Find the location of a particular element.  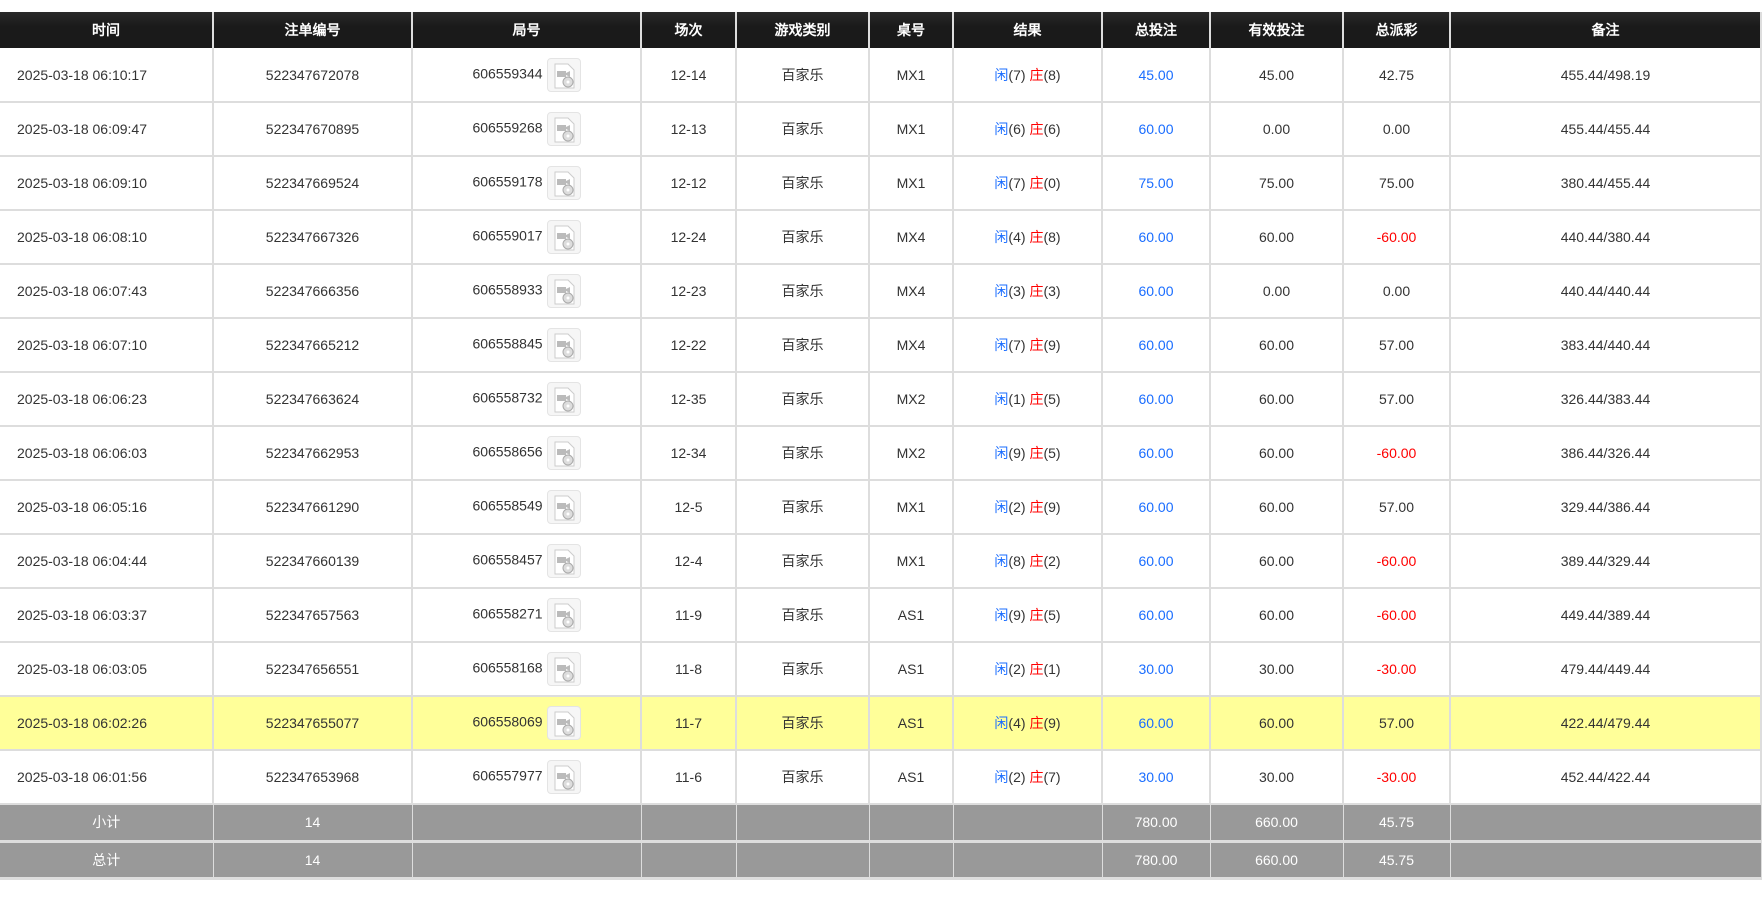

time-cell: 2025-03-18 06:07:10 is located at coordinates (107, 345).